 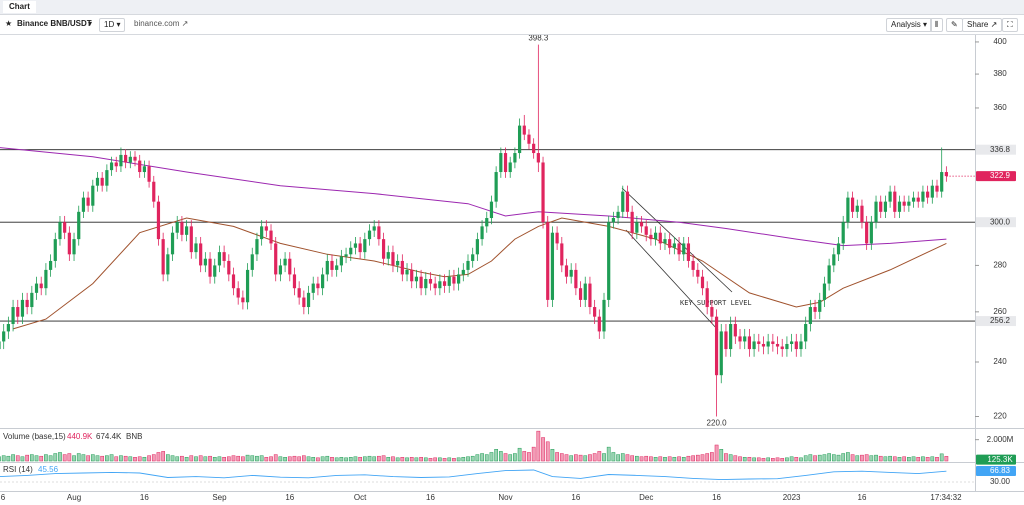 I want to click on volume-current-box, so click(x=996, y=459).